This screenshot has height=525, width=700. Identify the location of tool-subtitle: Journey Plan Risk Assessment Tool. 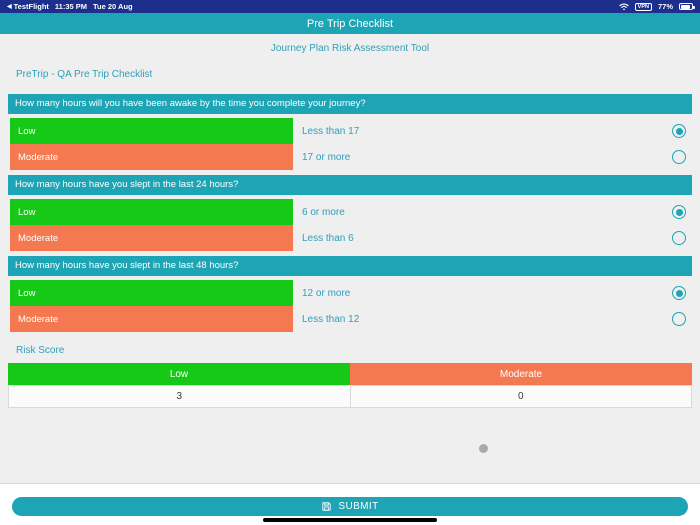
(350, 48).